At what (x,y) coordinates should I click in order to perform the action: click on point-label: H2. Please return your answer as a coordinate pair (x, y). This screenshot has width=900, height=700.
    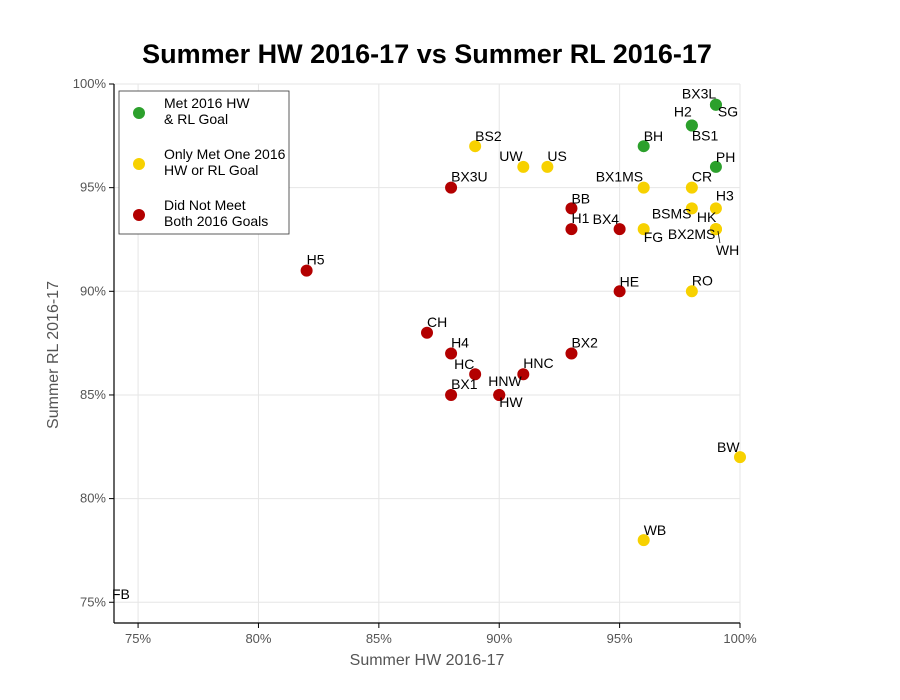
    Looking at the image, I should click on (683, 111).